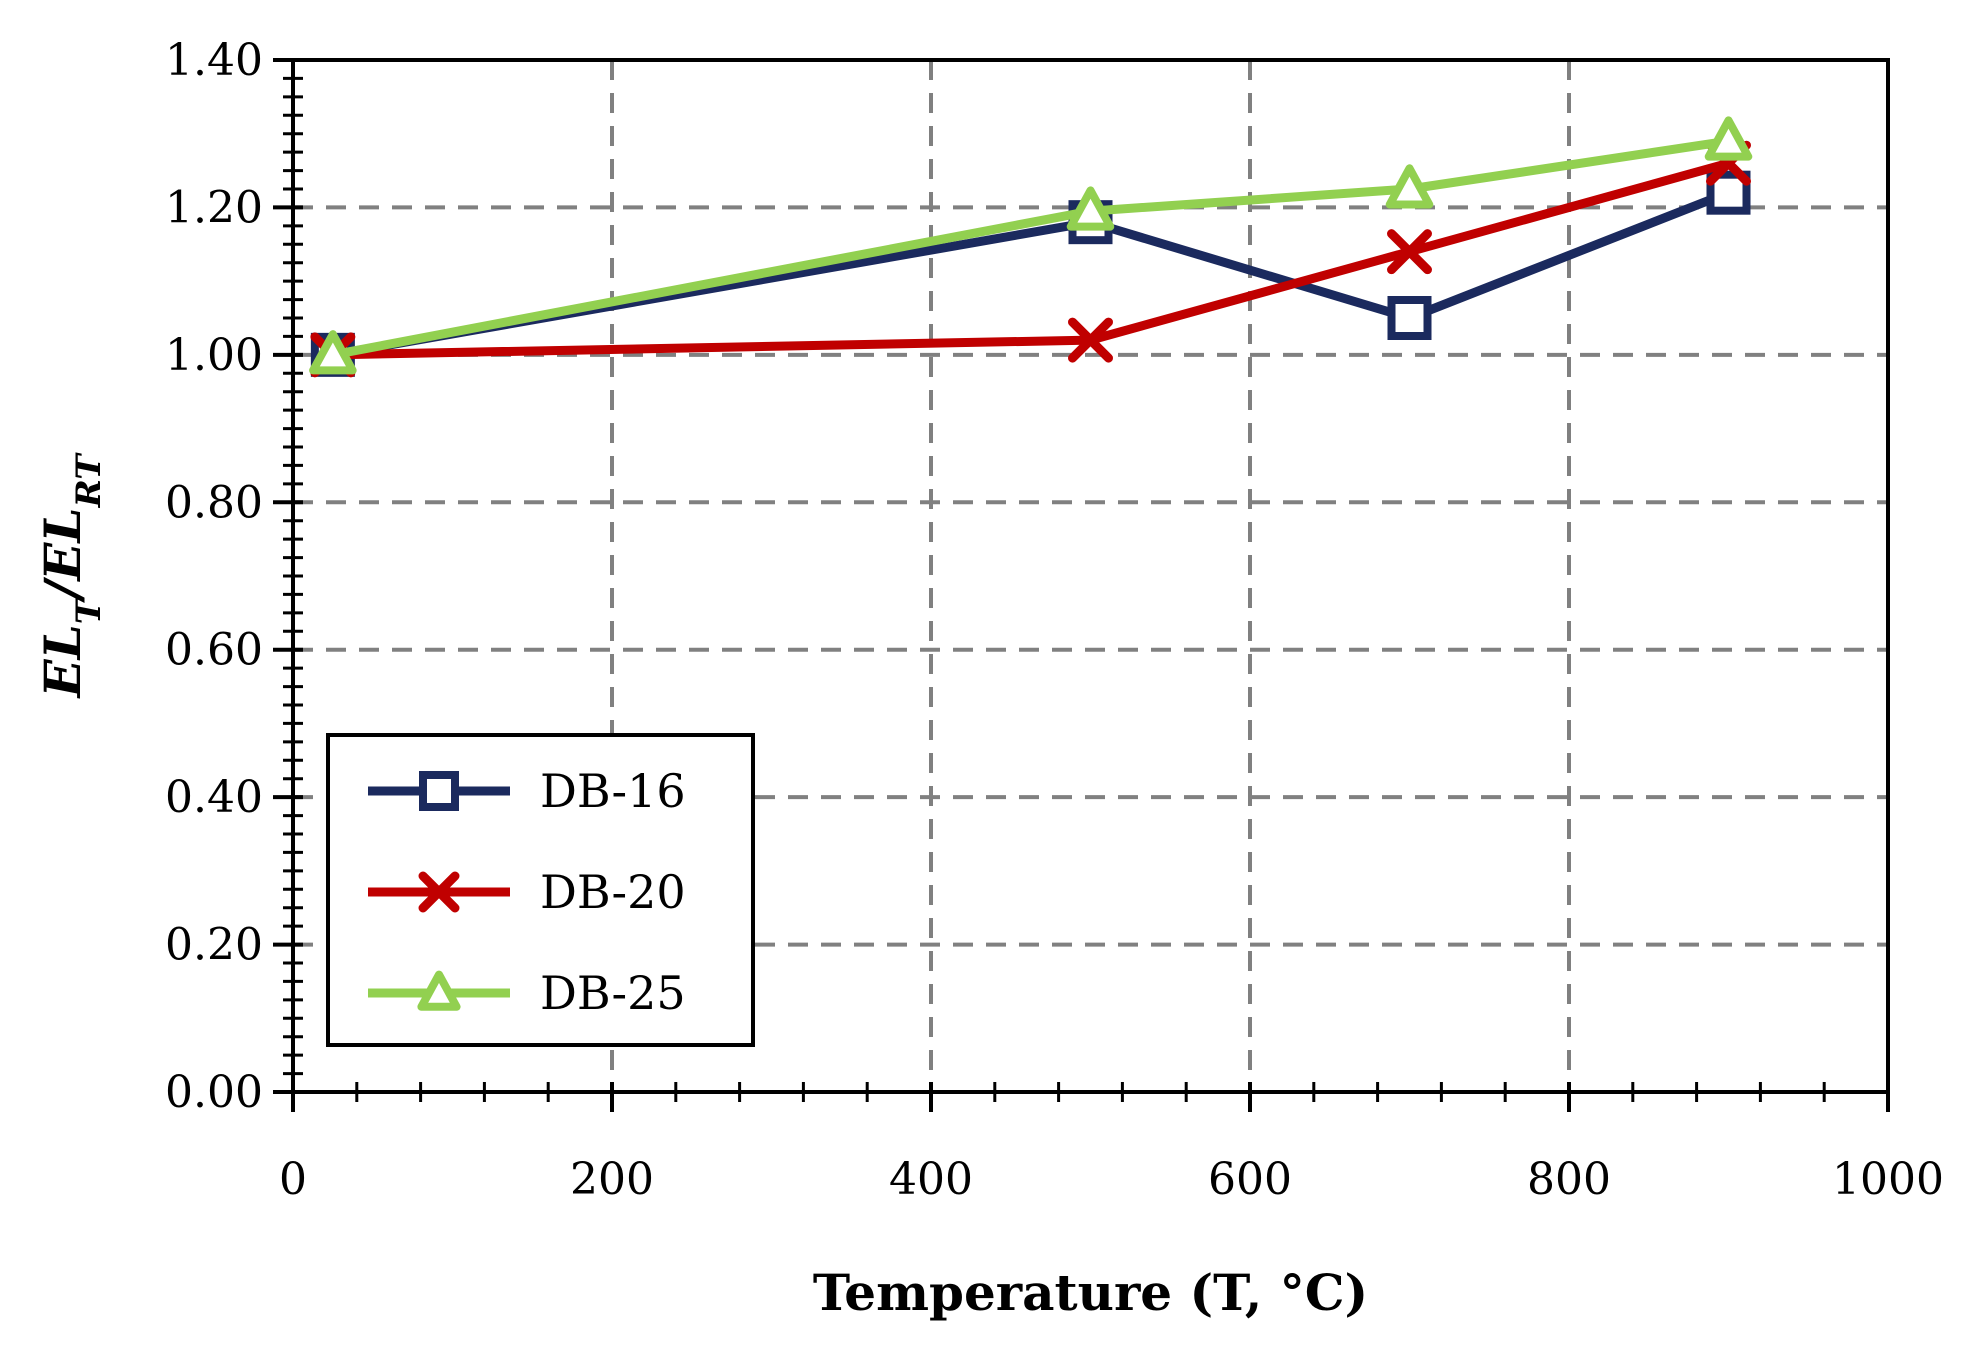  What do you see at coordinates (214, 945) in the screenshot?
I see `y-tick-label: 0.20` at bounding box center [214, 945].